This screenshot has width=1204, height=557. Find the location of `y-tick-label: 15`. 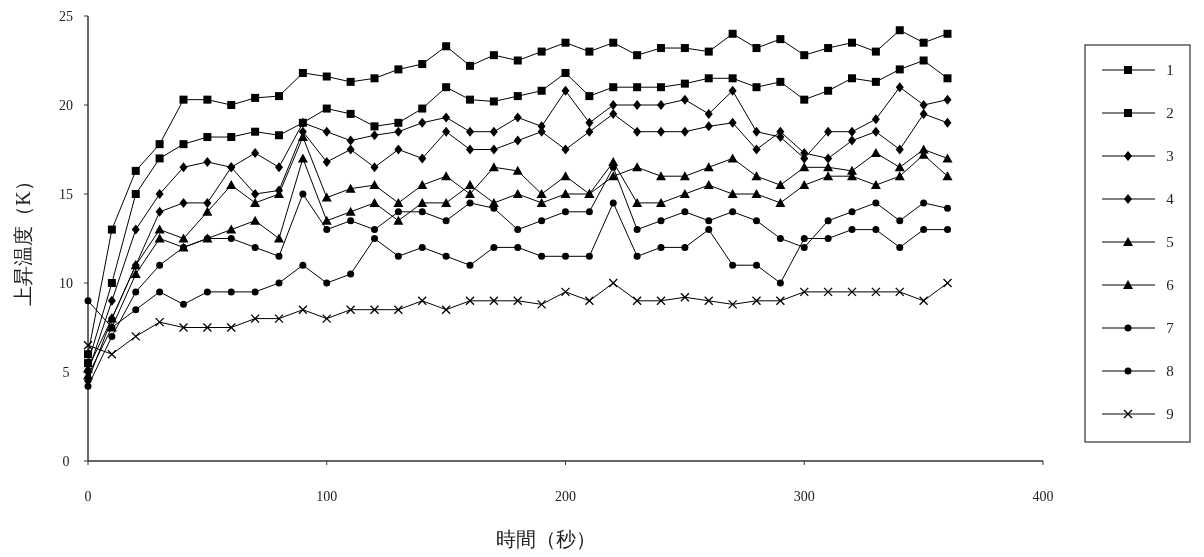

y-tick-label: 15 is located at coordinates (66, 194).